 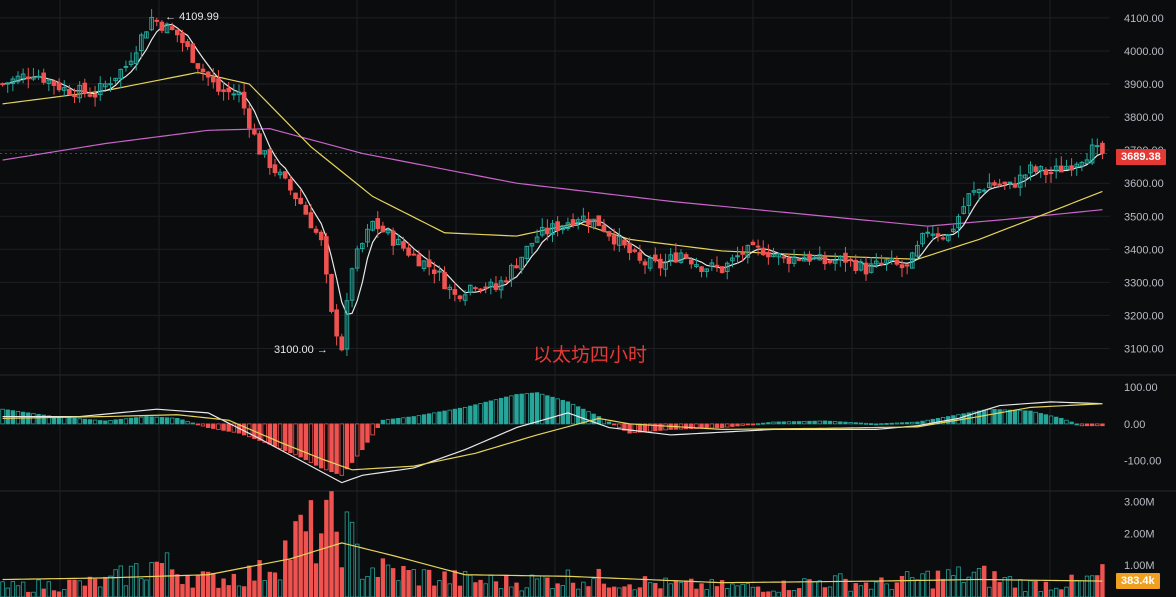 What do you see at coordinates (552, 434) in the screenshot?
I see `macd-histogram` at bounding box center [552, 434].